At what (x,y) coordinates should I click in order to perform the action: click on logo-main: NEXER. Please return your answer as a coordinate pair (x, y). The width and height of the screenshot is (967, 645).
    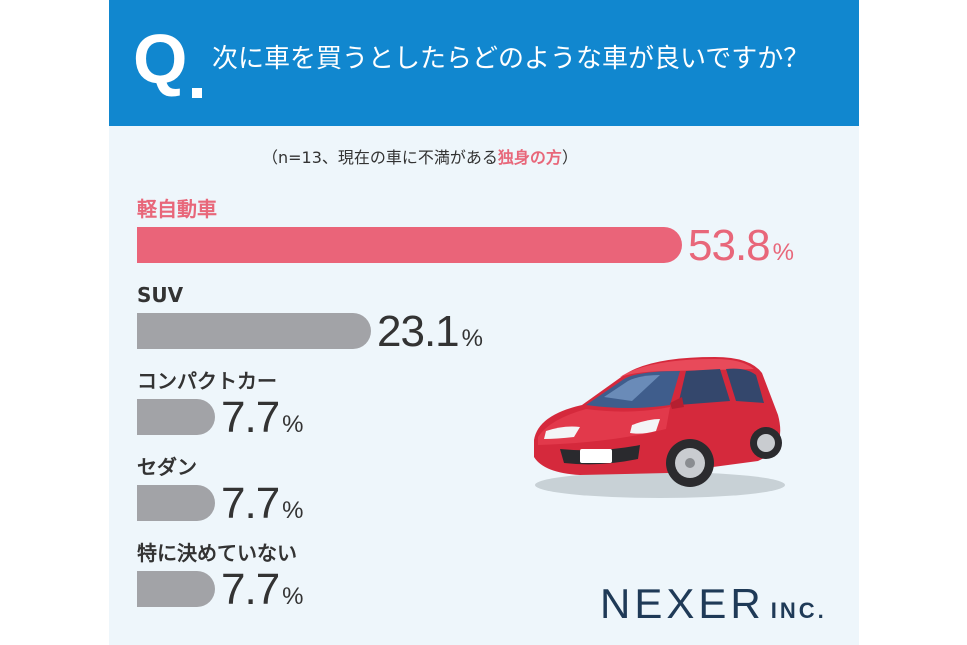
    Looking at the image, I should click on (682, 603).